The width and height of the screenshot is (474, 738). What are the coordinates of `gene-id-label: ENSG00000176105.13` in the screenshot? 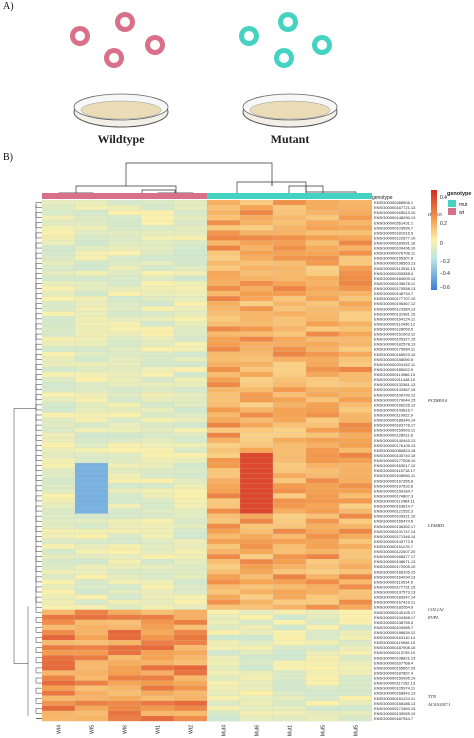 It's located at (395, 445).